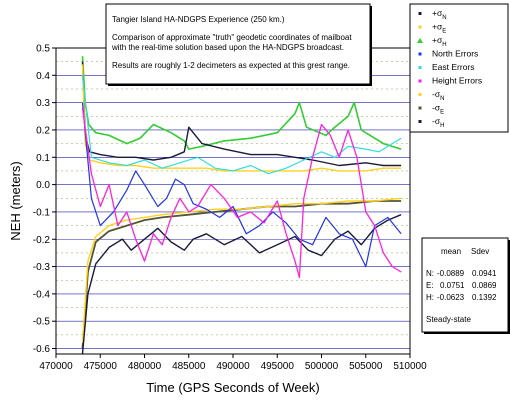  What do you see at coordinates (451, 251) in the screenshot?
I see `stats-header-mean: mean` at bounding box center [451, 251].